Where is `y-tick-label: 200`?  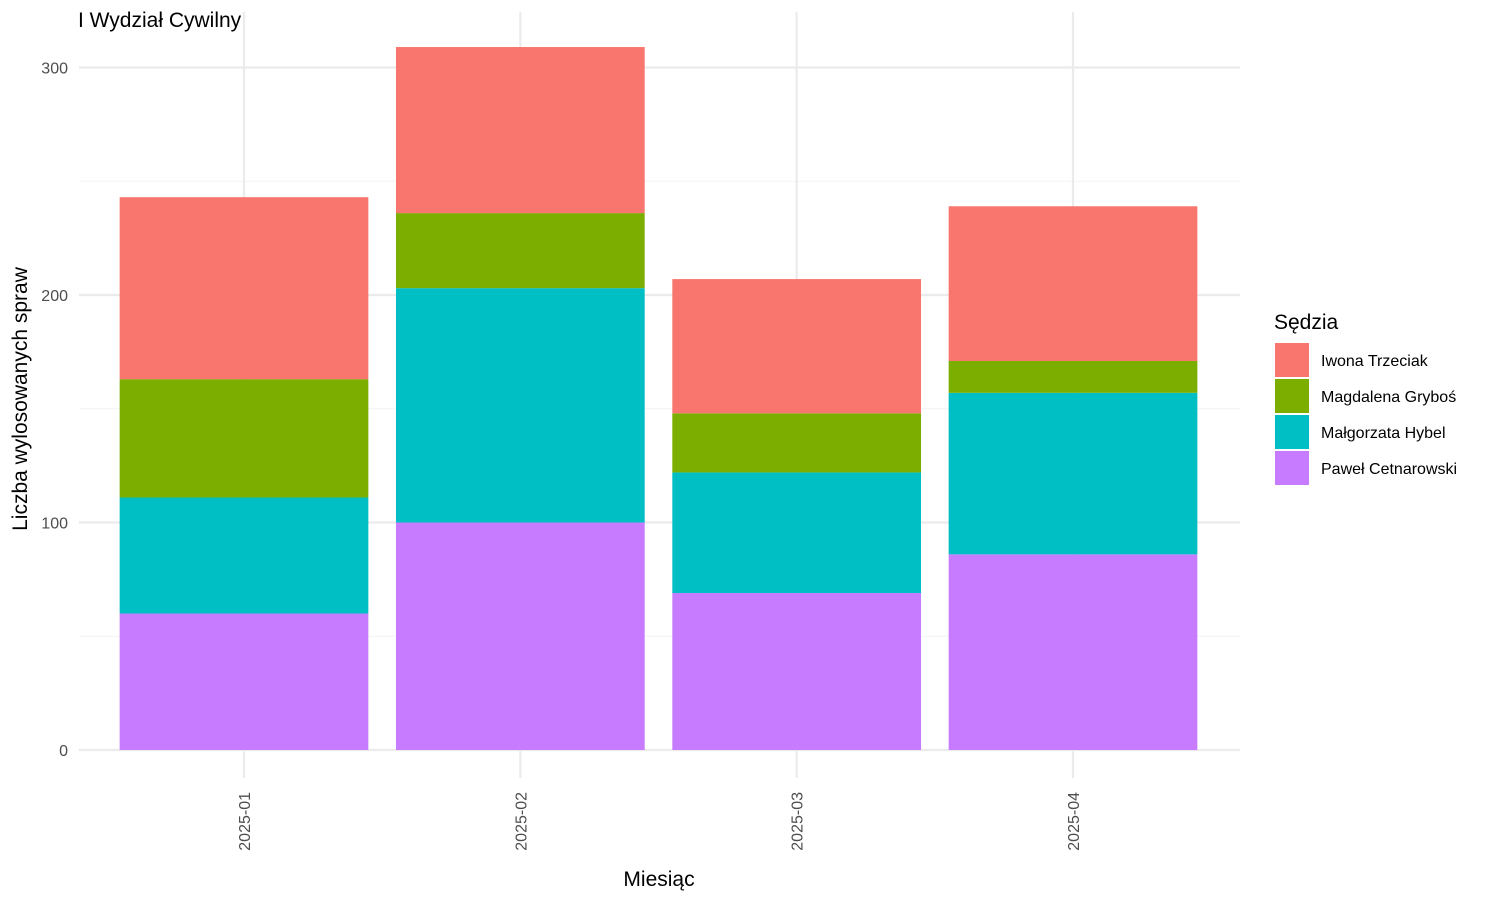 y-tick-label: 200 is located at coordinates (54, 296).